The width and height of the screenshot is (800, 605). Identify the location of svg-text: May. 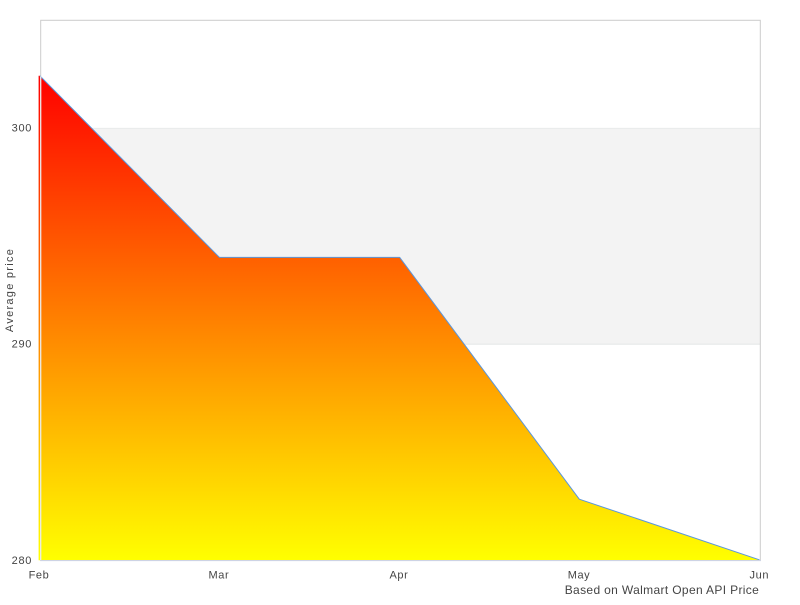
(579, 575).